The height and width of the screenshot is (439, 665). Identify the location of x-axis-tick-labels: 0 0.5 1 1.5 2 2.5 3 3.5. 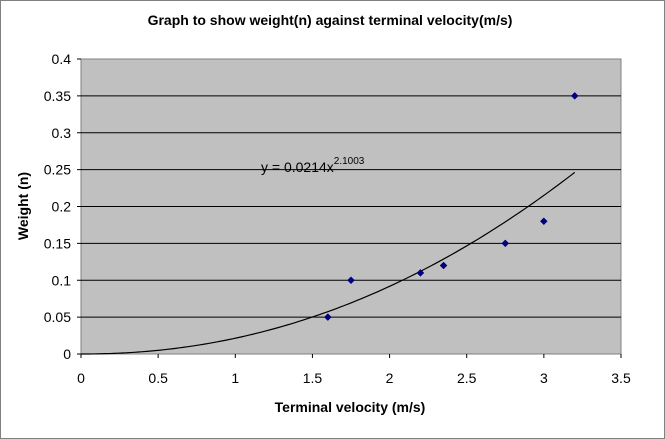
(354, 370).